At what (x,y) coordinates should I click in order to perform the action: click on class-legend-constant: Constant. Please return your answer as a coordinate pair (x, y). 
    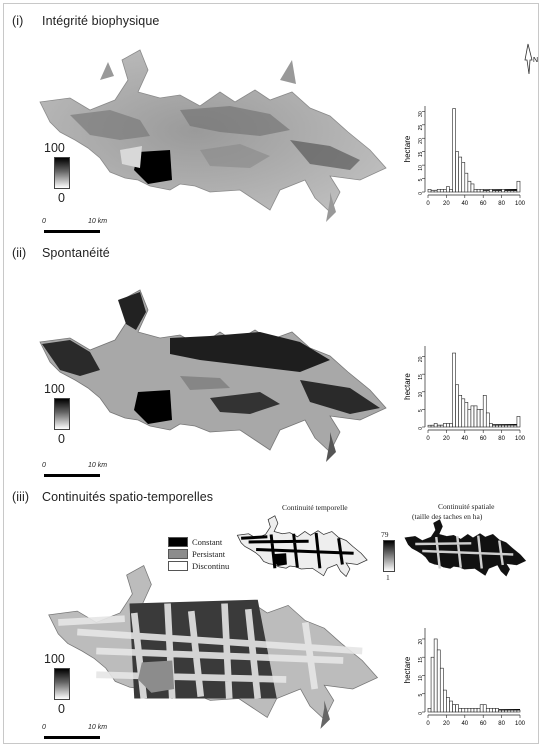
    Looking at the image, I should click on (198, 542).